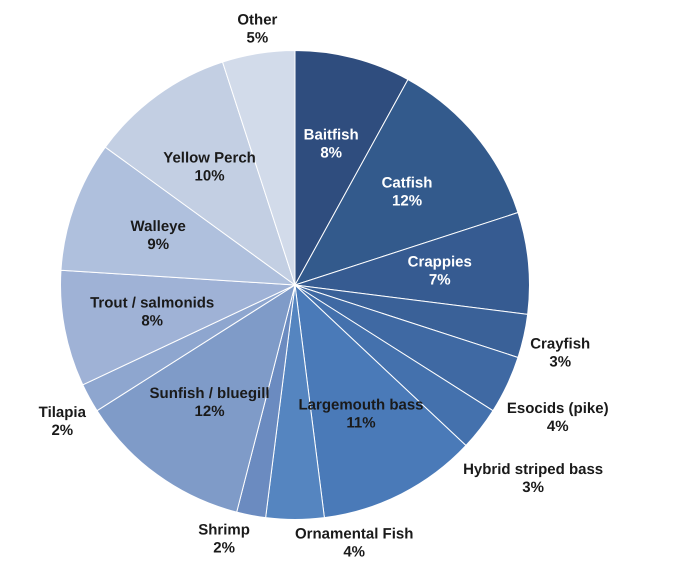  I want to click on data-label: 11%, so click(361, 423).